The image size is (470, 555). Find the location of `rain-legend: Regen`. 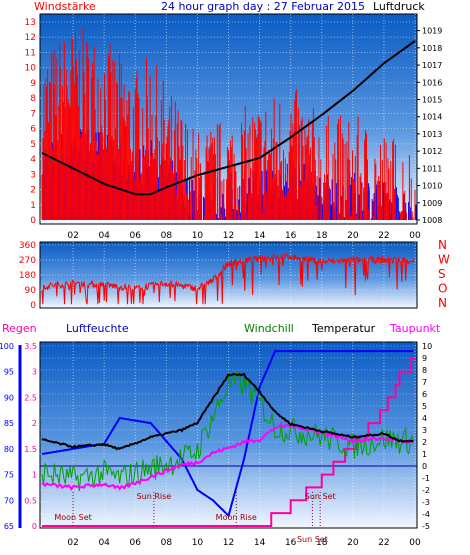

rain-legend: Regen is located at coordinates (19, 328).